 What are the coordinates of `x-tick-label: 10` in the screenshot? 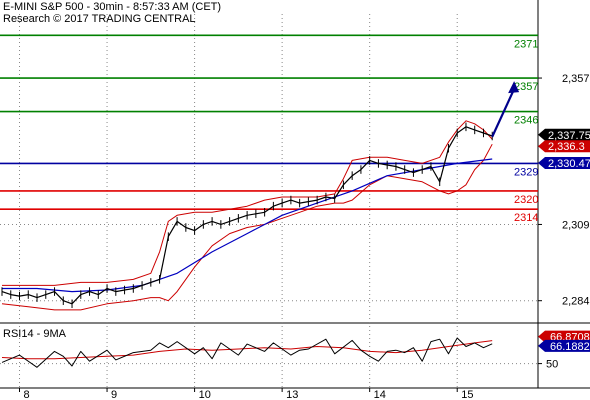 It's located at (205, 394).